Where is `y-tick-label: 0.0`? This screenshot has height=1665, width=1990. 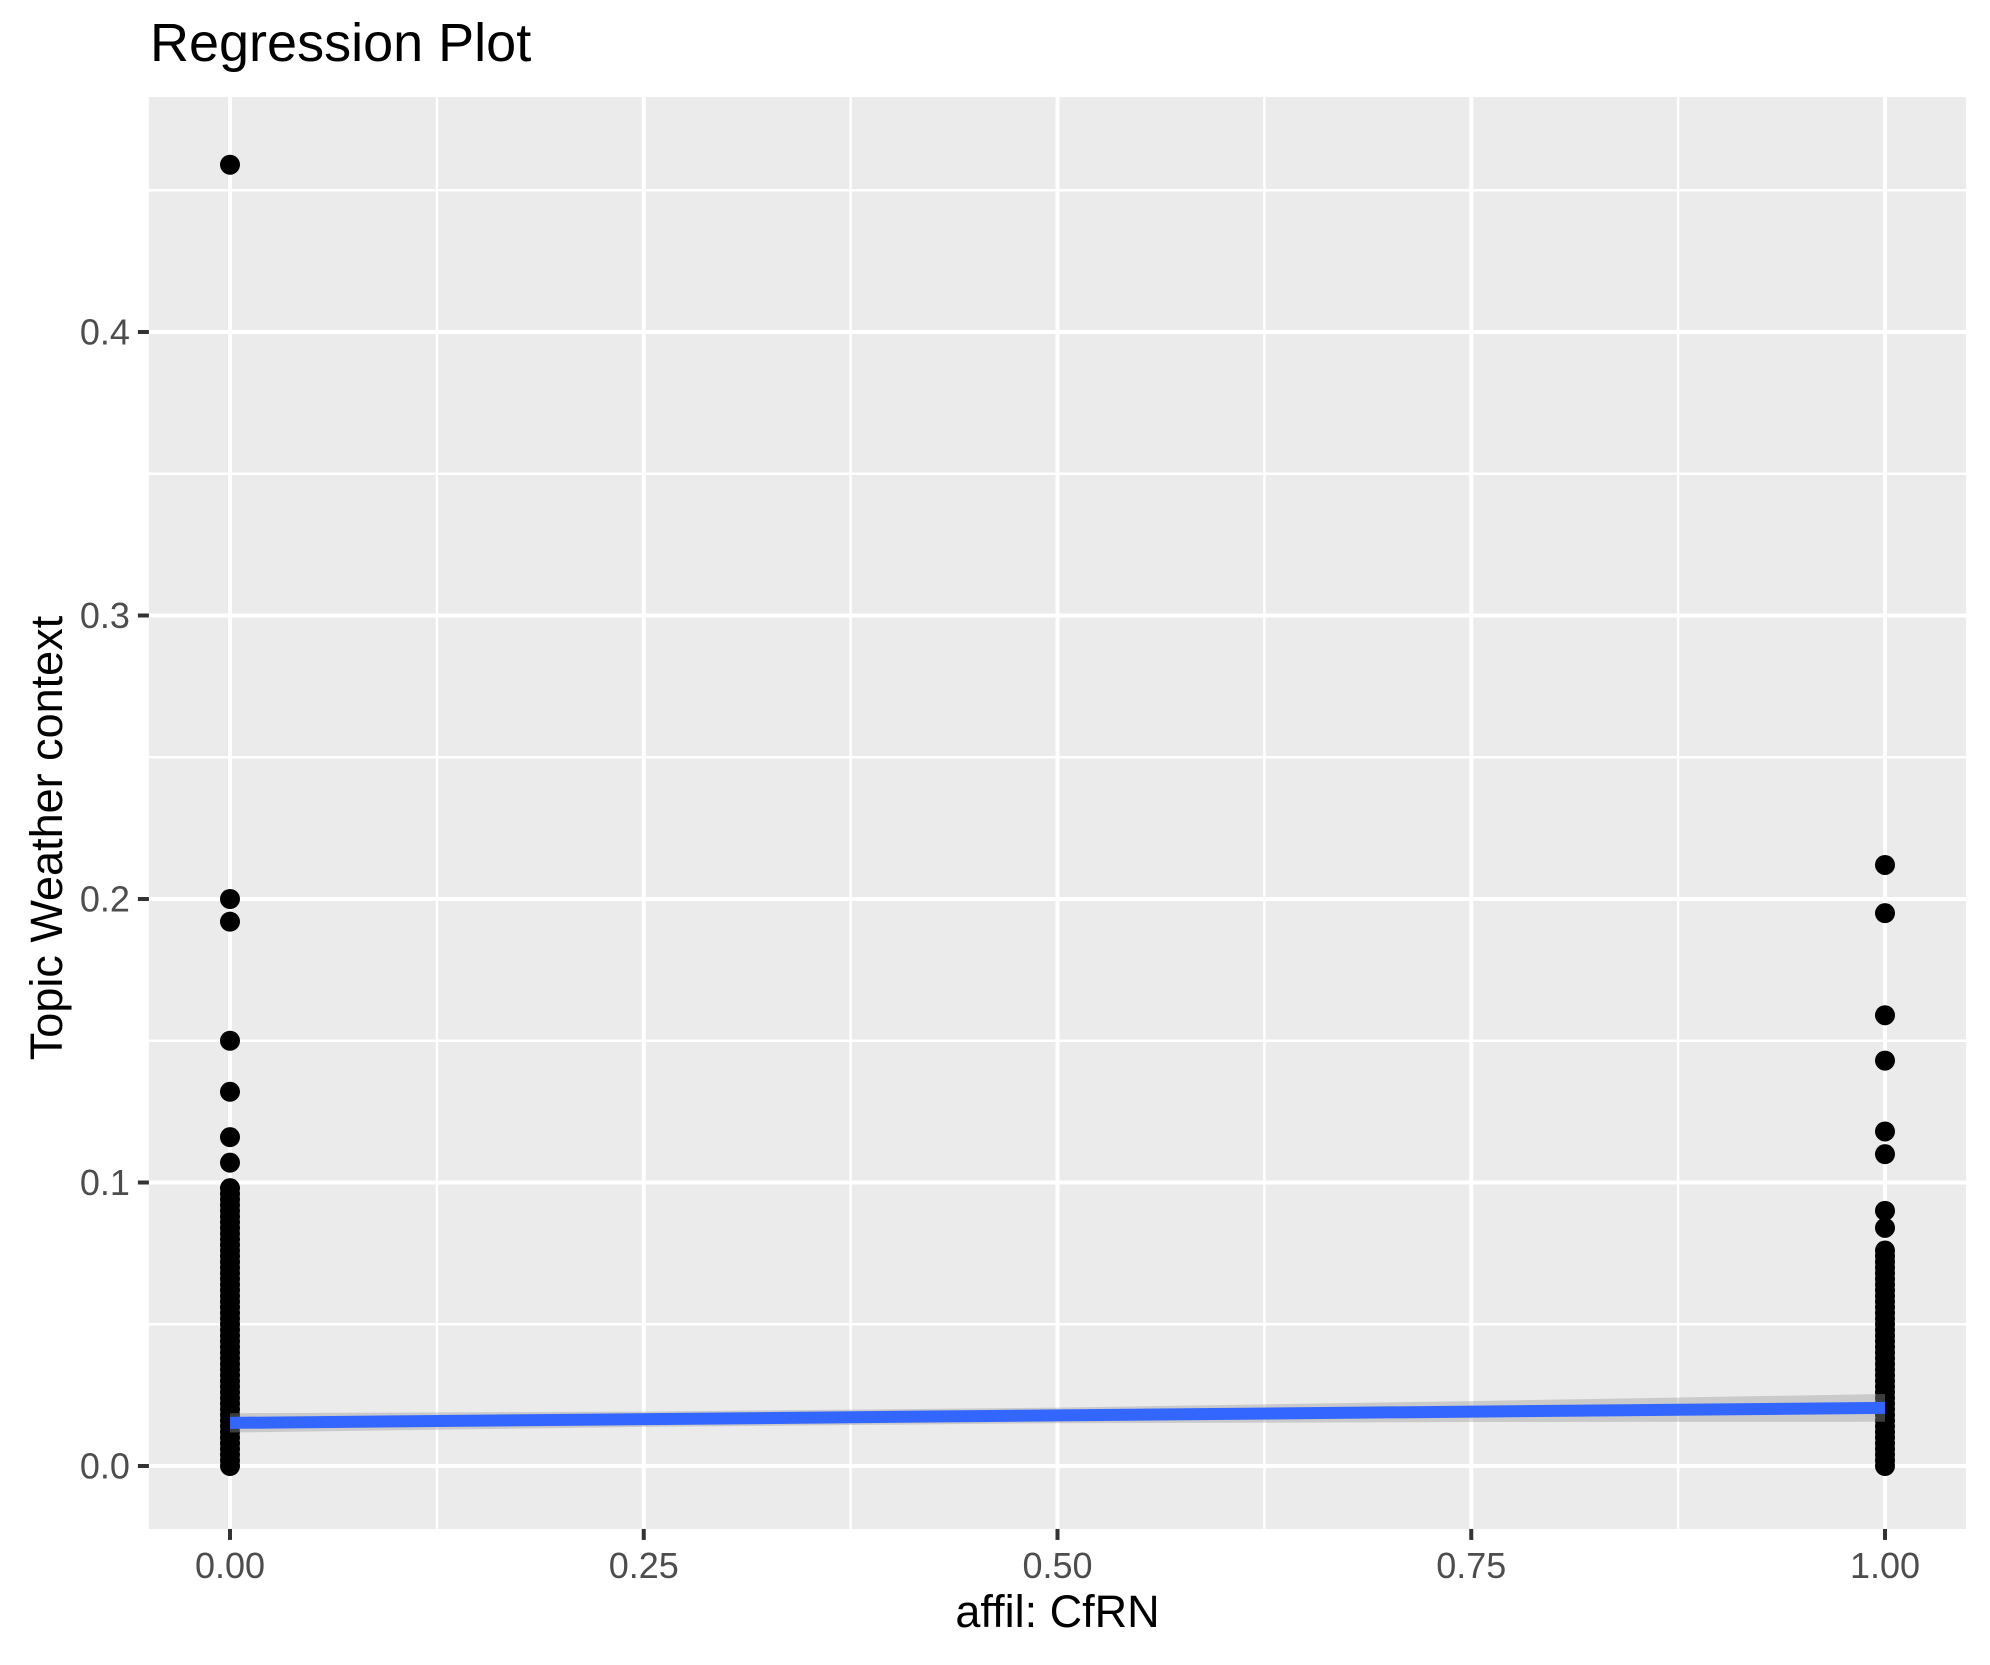 y-tick-label: 0.0 is located at coordinates (105, 1466).